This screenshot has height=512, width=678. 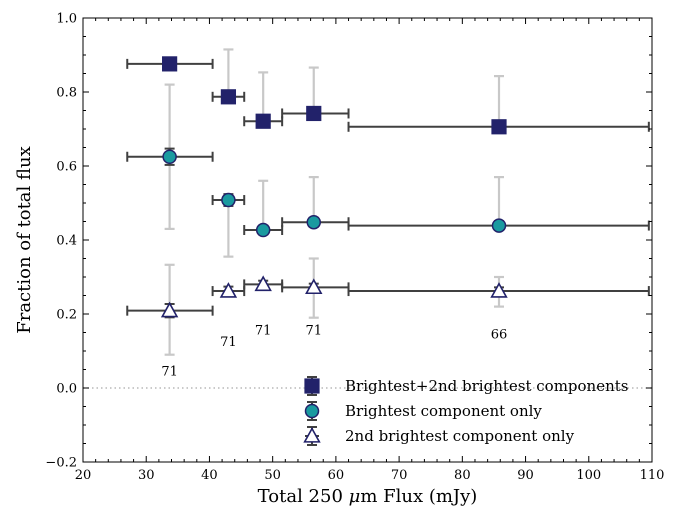 What do you see at coordinates (209, 475) in the screenshot?
I see `x-tick-label: 40` at bounding box center [209, 475].